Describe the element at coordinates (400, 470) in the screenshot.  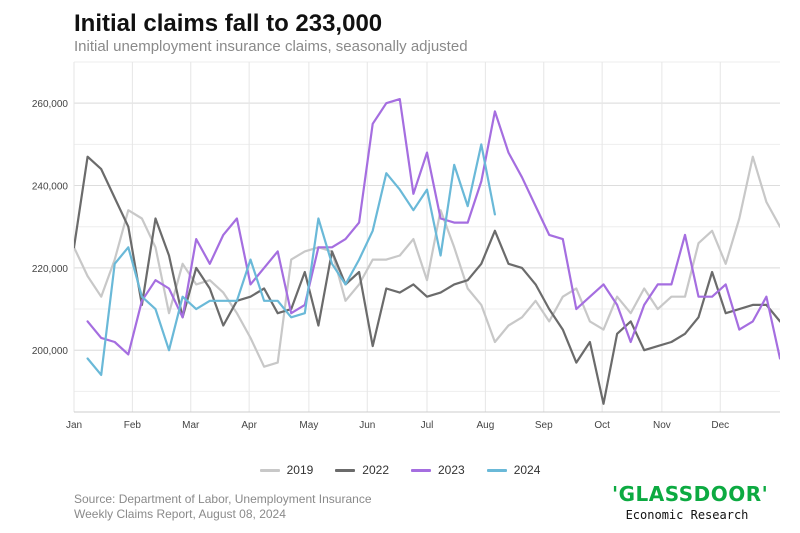
I see `chart-legend: 2019 2022 2023 2024` at that location.